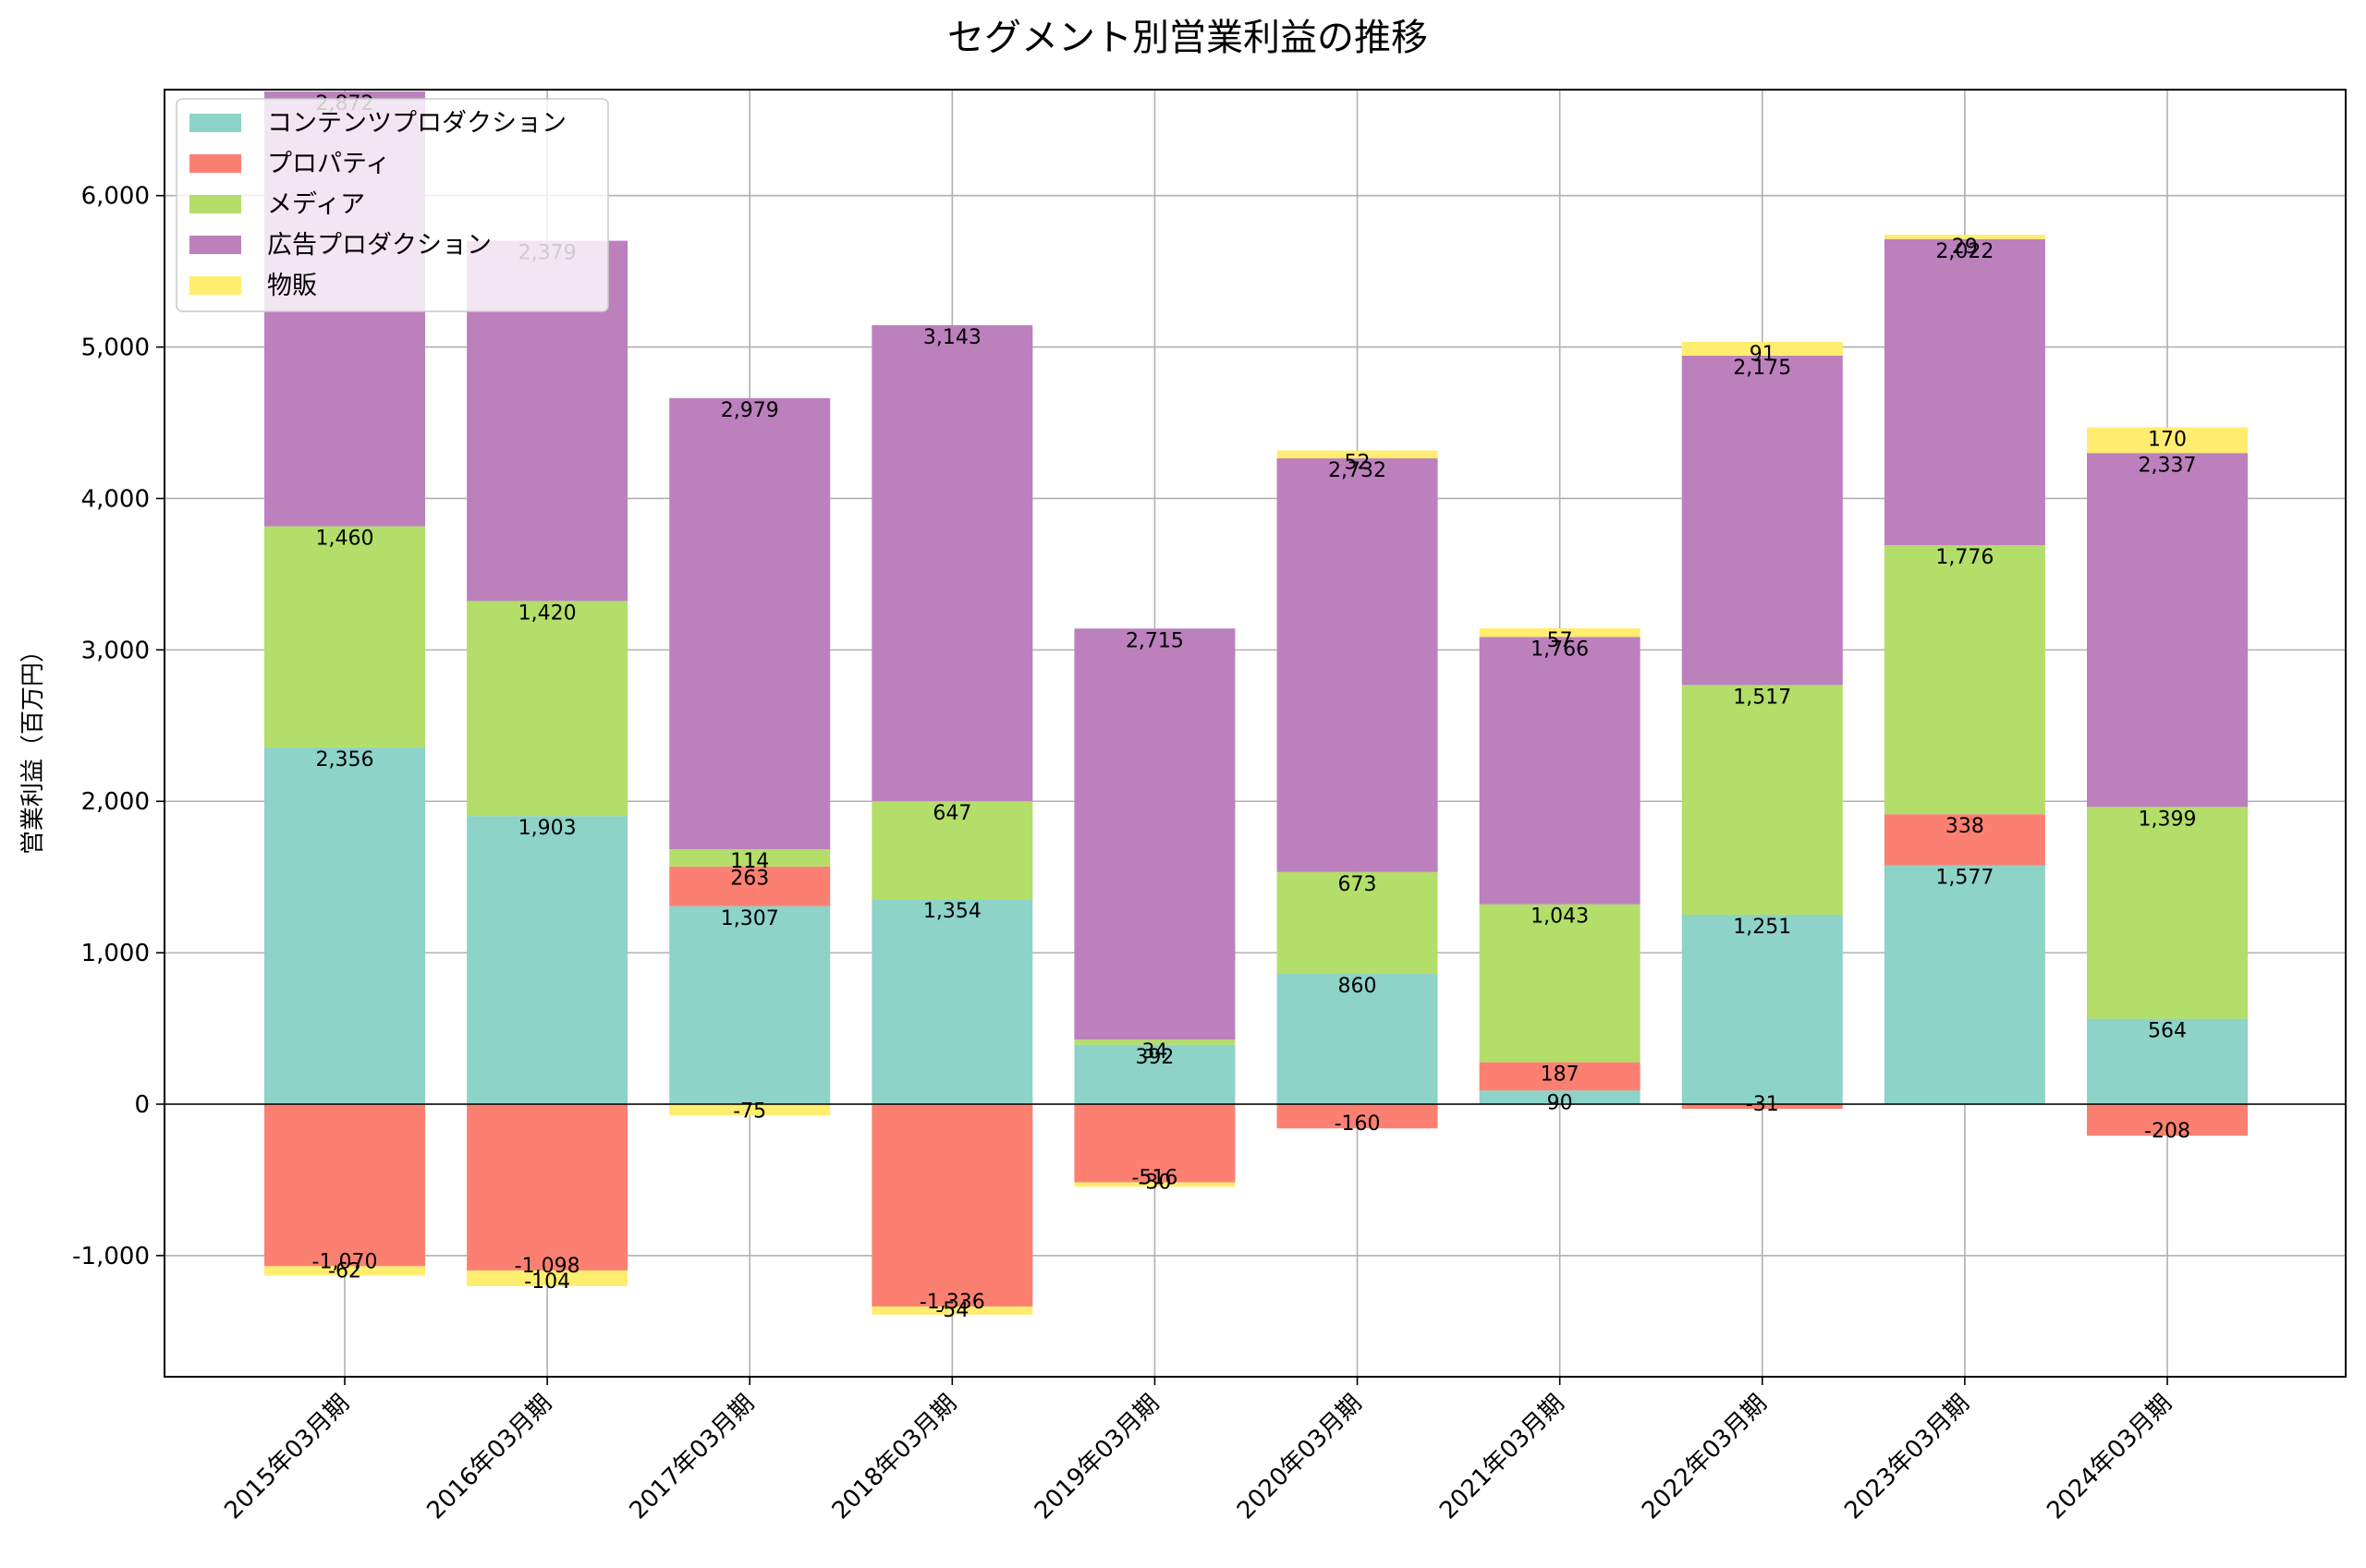 The width and height of the screenshot is (2366, 1568). I want to click on data-label-4-0: -62, so click(345, 1271).